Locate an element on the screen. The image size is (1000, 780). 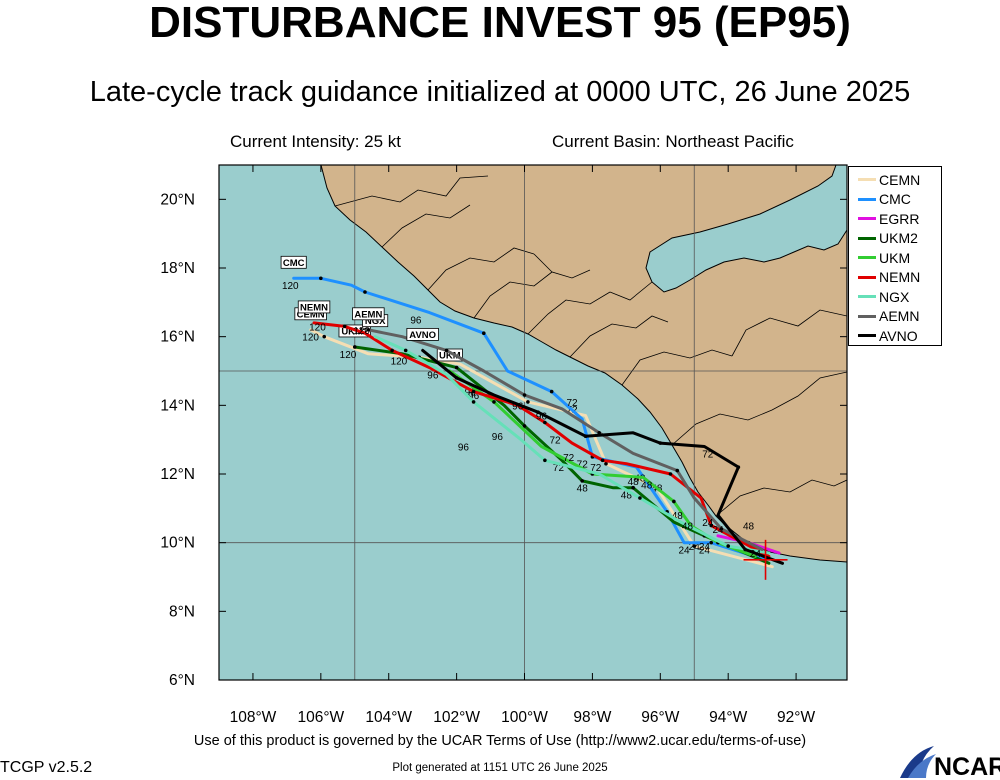
legend-item-avno: AVNO is located at coordinates (895, 336).